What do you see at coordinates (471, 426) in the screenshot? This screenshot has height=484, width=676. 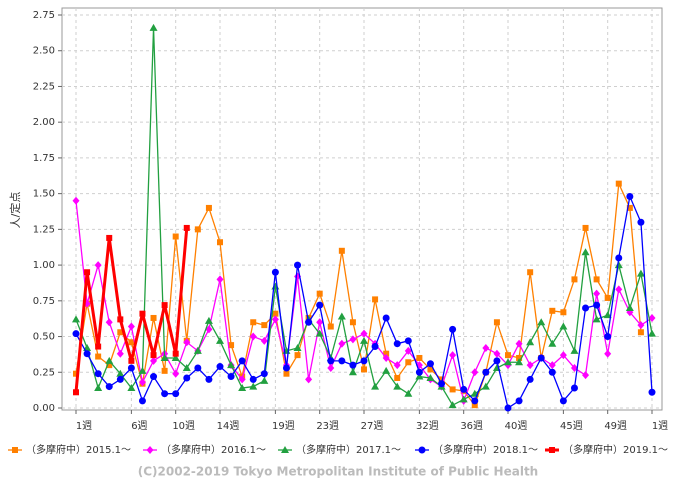 I see `x-tick-label: 36週` at bounding box center [471, 426].